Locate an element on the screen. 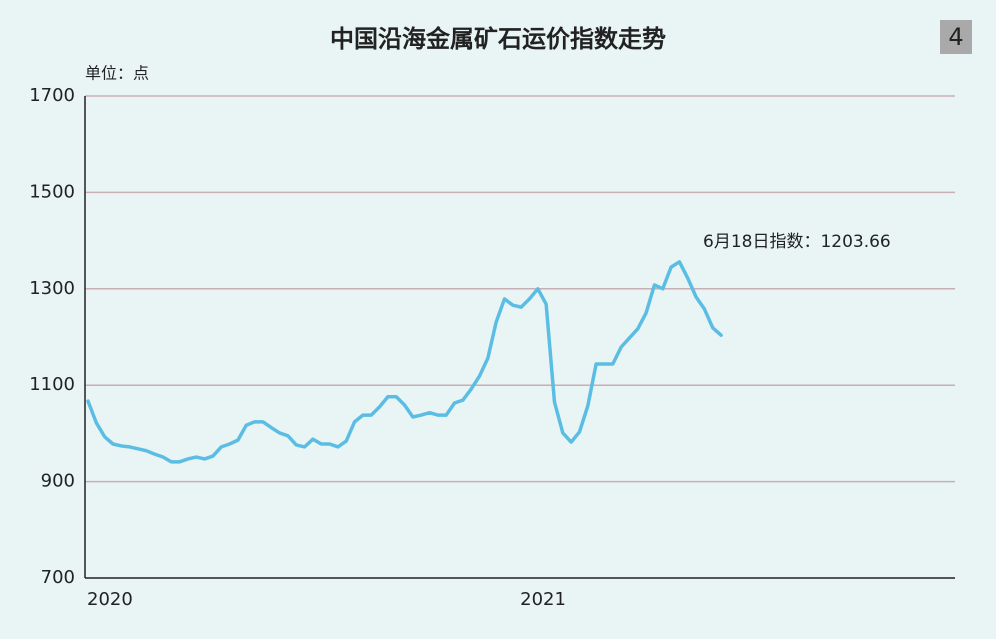 This screenshot has height=639, width=996. annotation: 6月18日指数：1203.66 is located at coordinates (797, 242).